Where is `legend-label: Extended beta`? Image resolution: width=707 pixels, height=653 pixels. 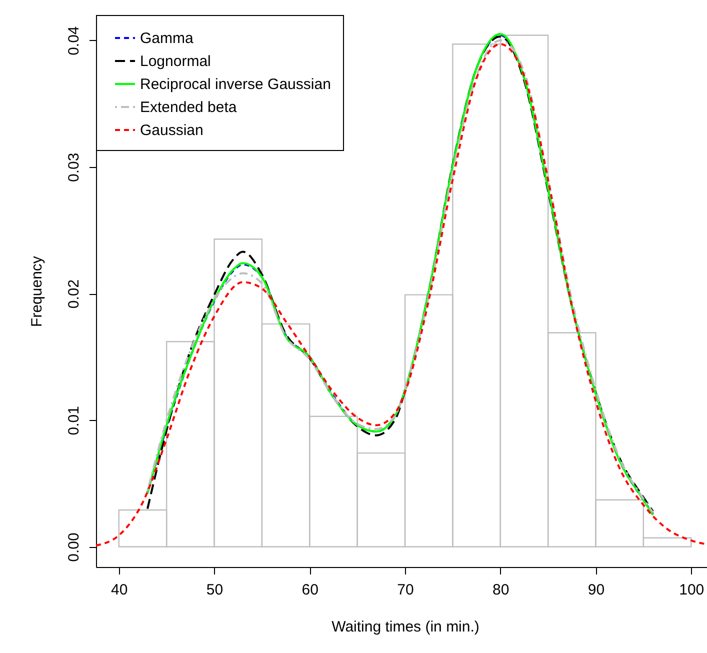 legend-label: Extended beta is located at coordinates (189, 107).